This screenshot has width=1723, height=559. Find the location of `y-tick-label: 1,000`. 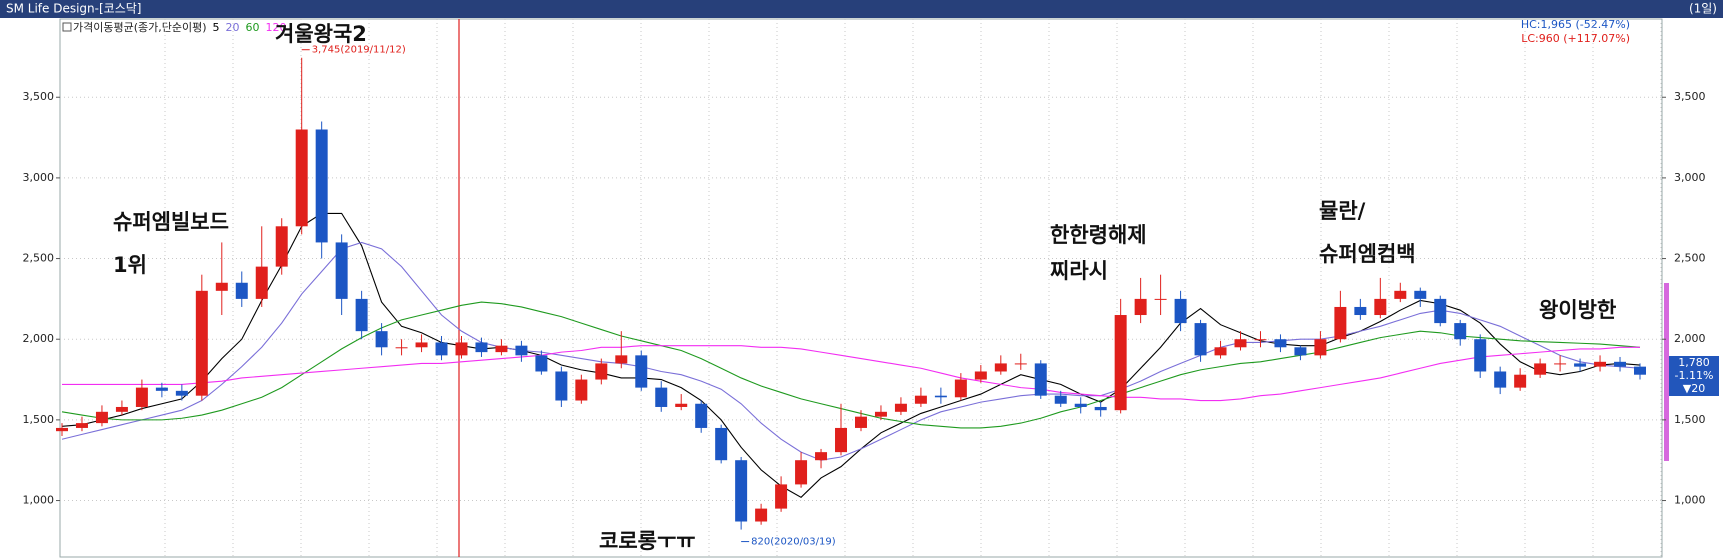

y-tick-label: 1,000 is located at coordinates (39, 500).